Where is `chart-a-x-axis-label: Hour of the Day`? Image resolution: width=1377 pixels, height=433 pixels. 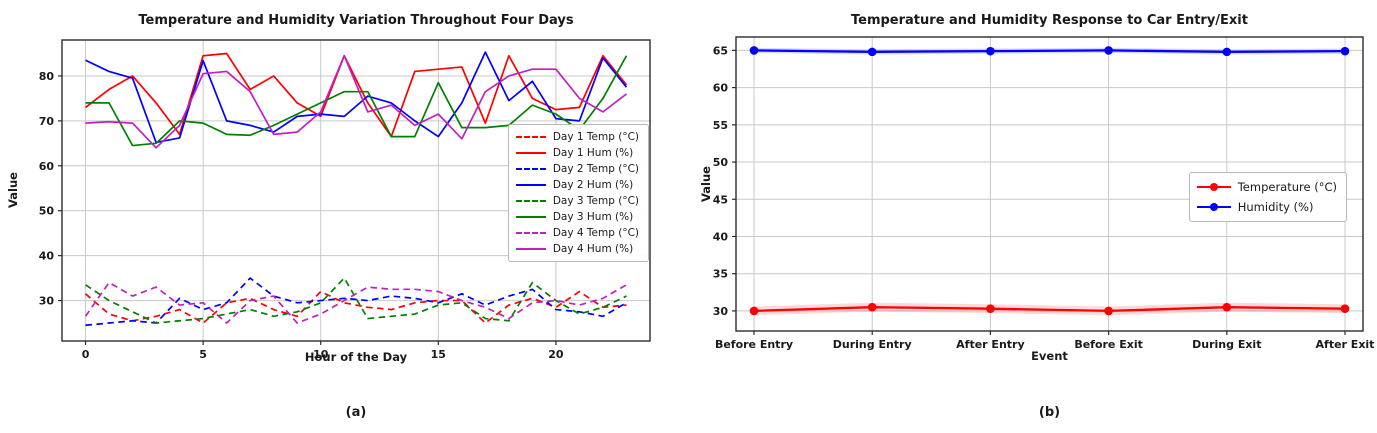
chart-a-x-axis-label: Hour of the Day is located at coordinates (356, 357).